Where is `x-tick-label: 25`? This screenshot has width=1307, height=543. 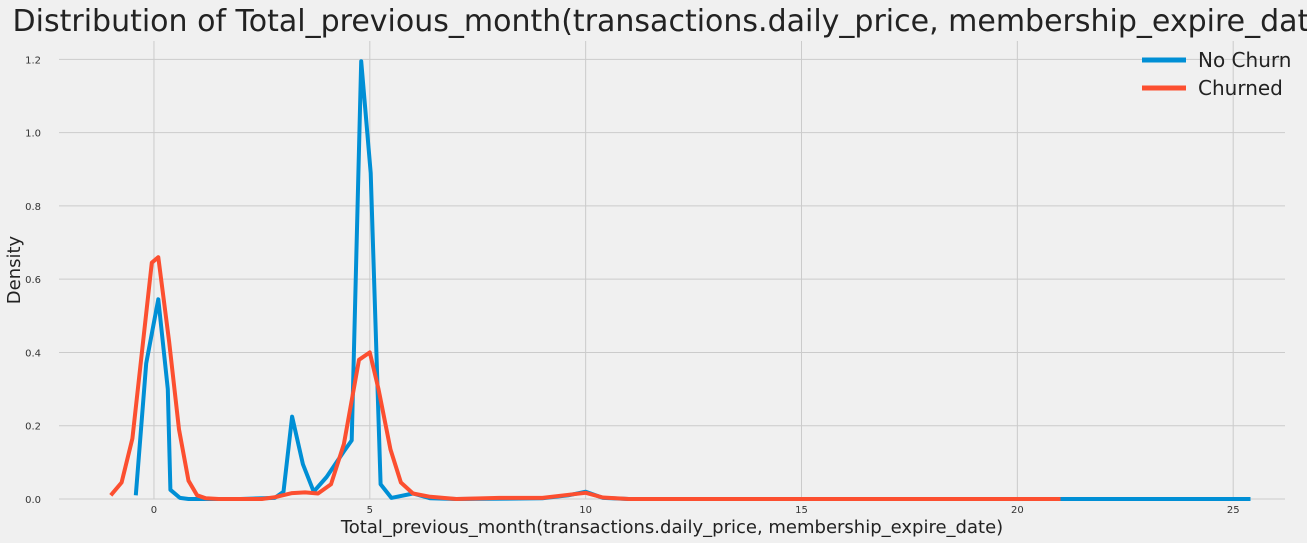 x-tick-label: 25 is located at coordinates (1233, 510).